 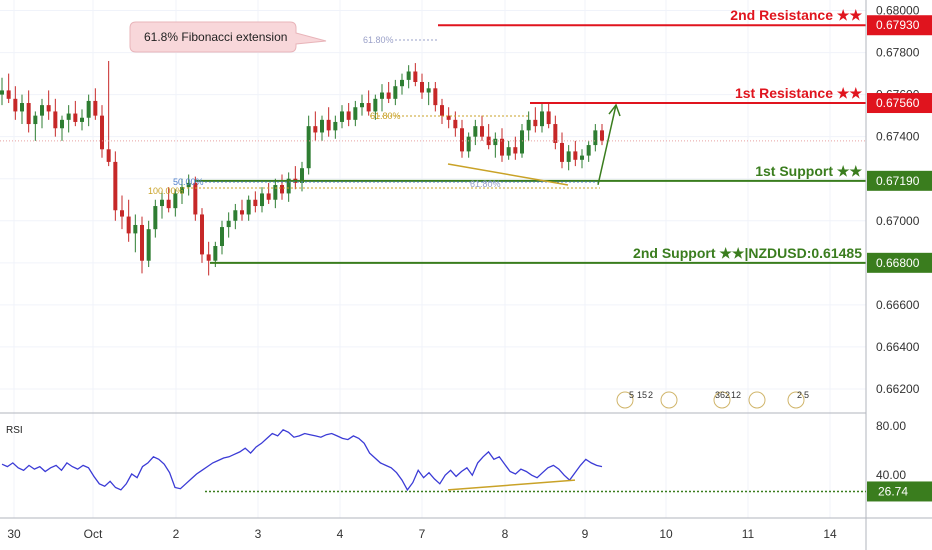 I want to click on date-tick-label: 4, so click(x=340, y=534).